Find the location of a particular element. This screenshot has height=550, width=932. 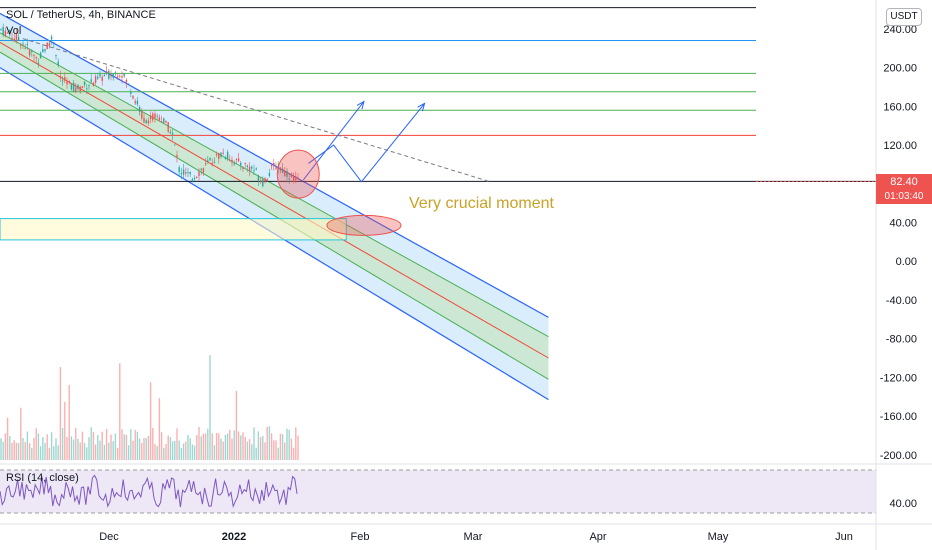

rsi-tick-label: 40.00 is located at coordinates (903, 504).